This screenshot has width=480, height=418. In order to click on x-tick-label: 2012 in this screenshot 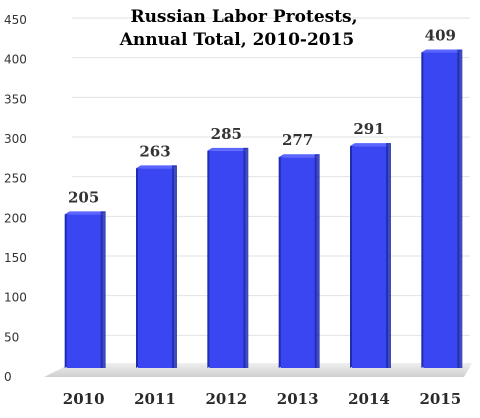, I will do `click(226, 399)`.